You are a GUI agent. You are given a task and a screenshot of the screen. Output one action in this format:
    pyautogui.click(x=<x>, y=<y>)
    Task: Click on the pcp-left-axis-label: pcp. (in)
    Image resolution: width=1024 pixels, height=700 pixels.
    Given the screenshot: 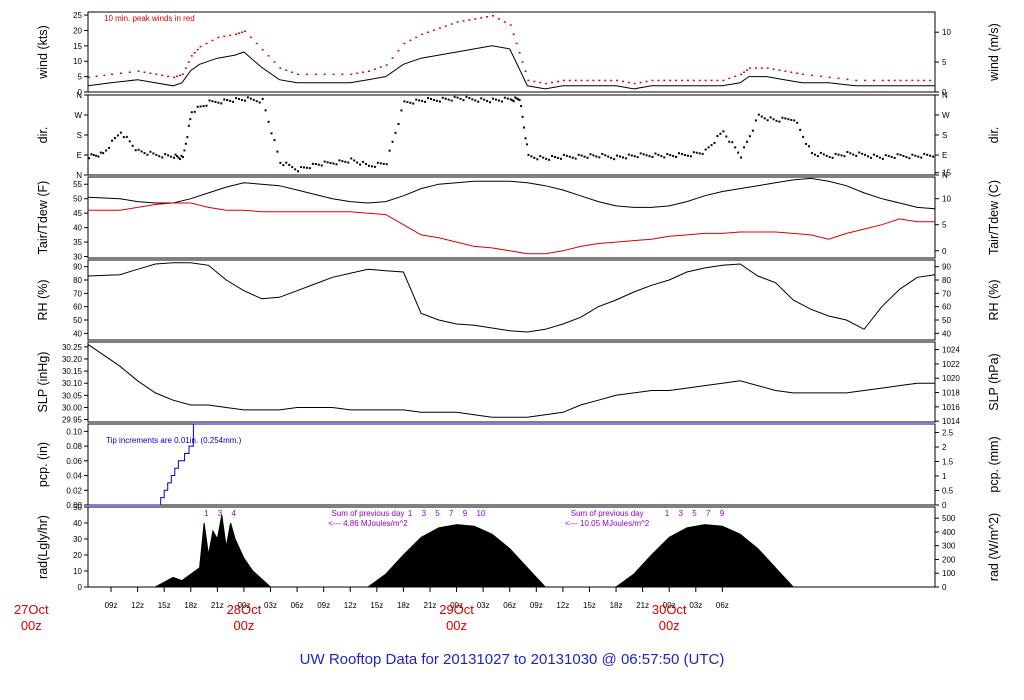 What is the action you would take?
    pyautogui.click(x=43, y=464)
    